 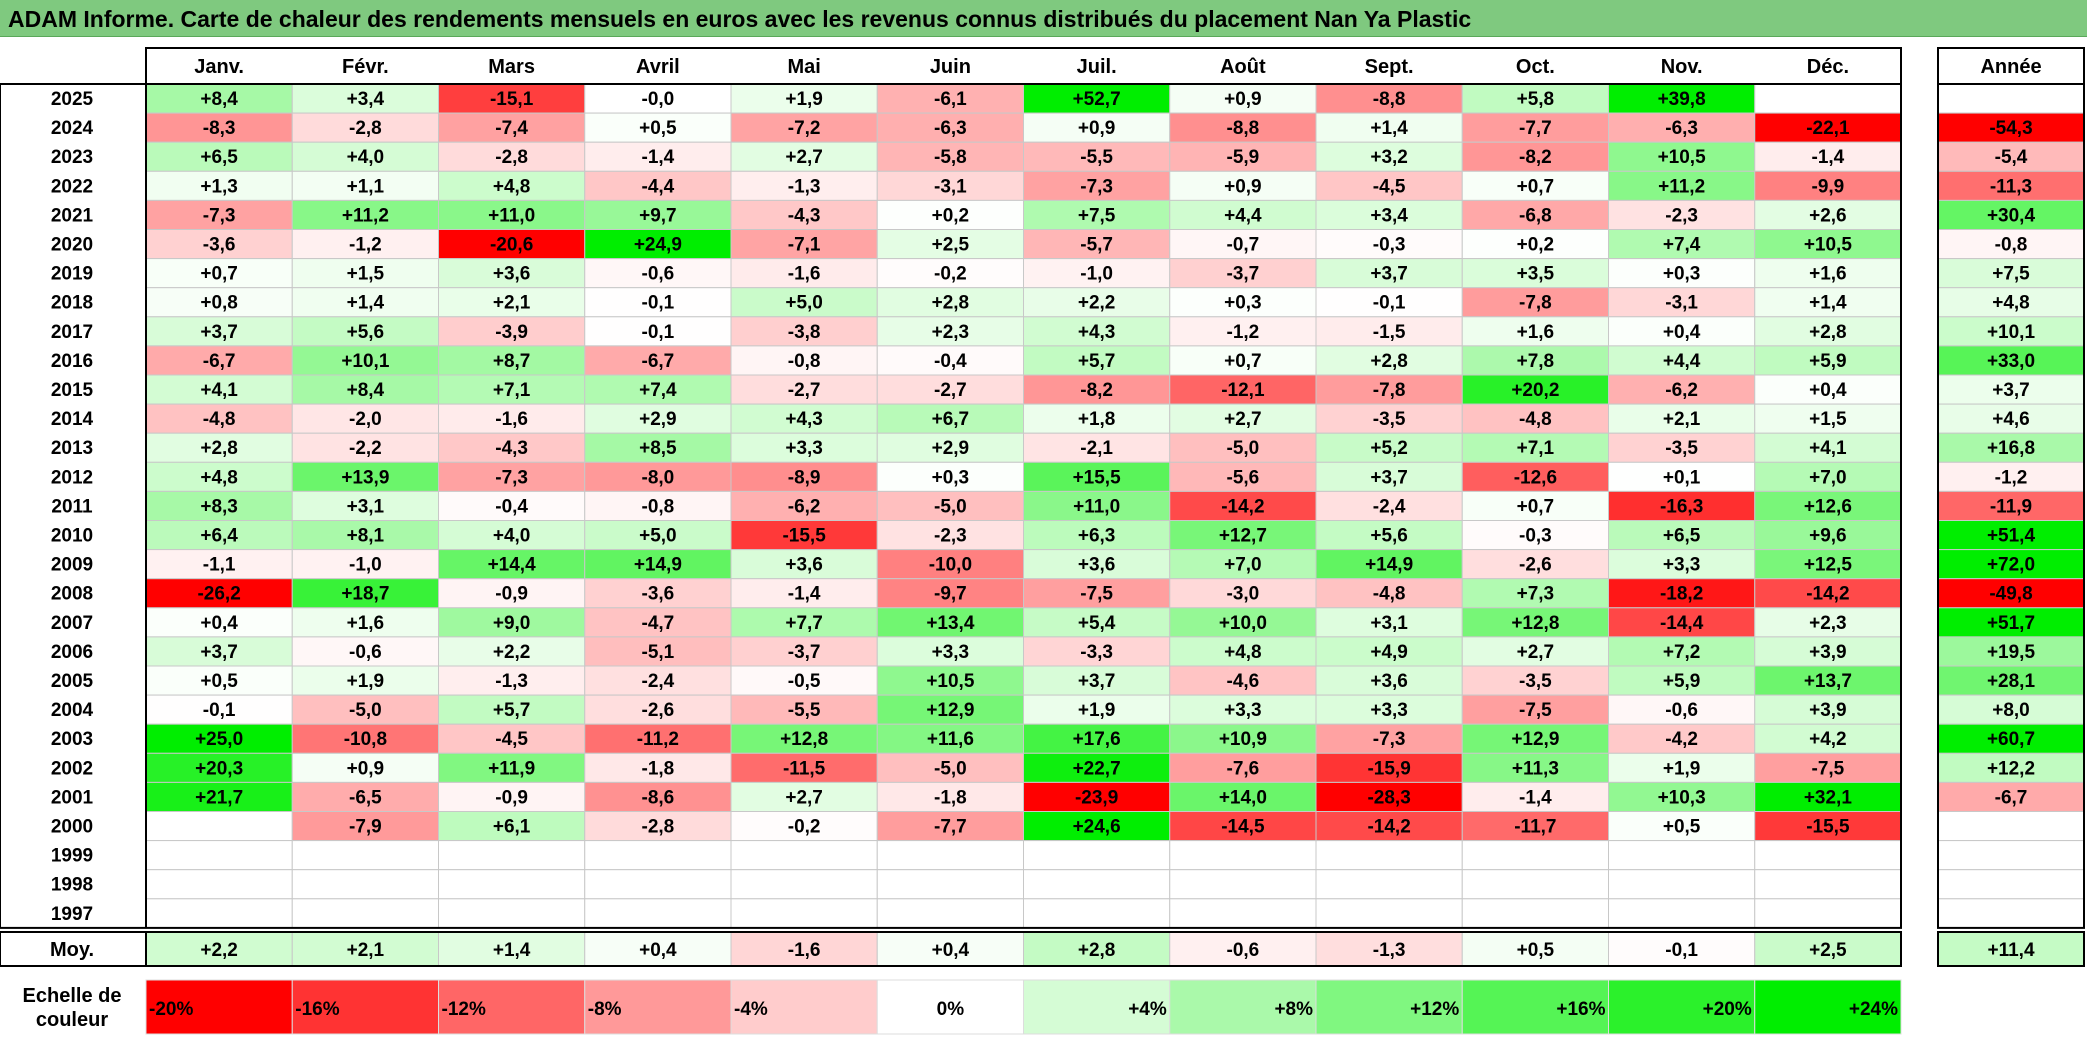 What do you see at coordinates (1389, 565) in the screenshot?
I see `cell-value: +14,9` at bounding box center [1389, 565].